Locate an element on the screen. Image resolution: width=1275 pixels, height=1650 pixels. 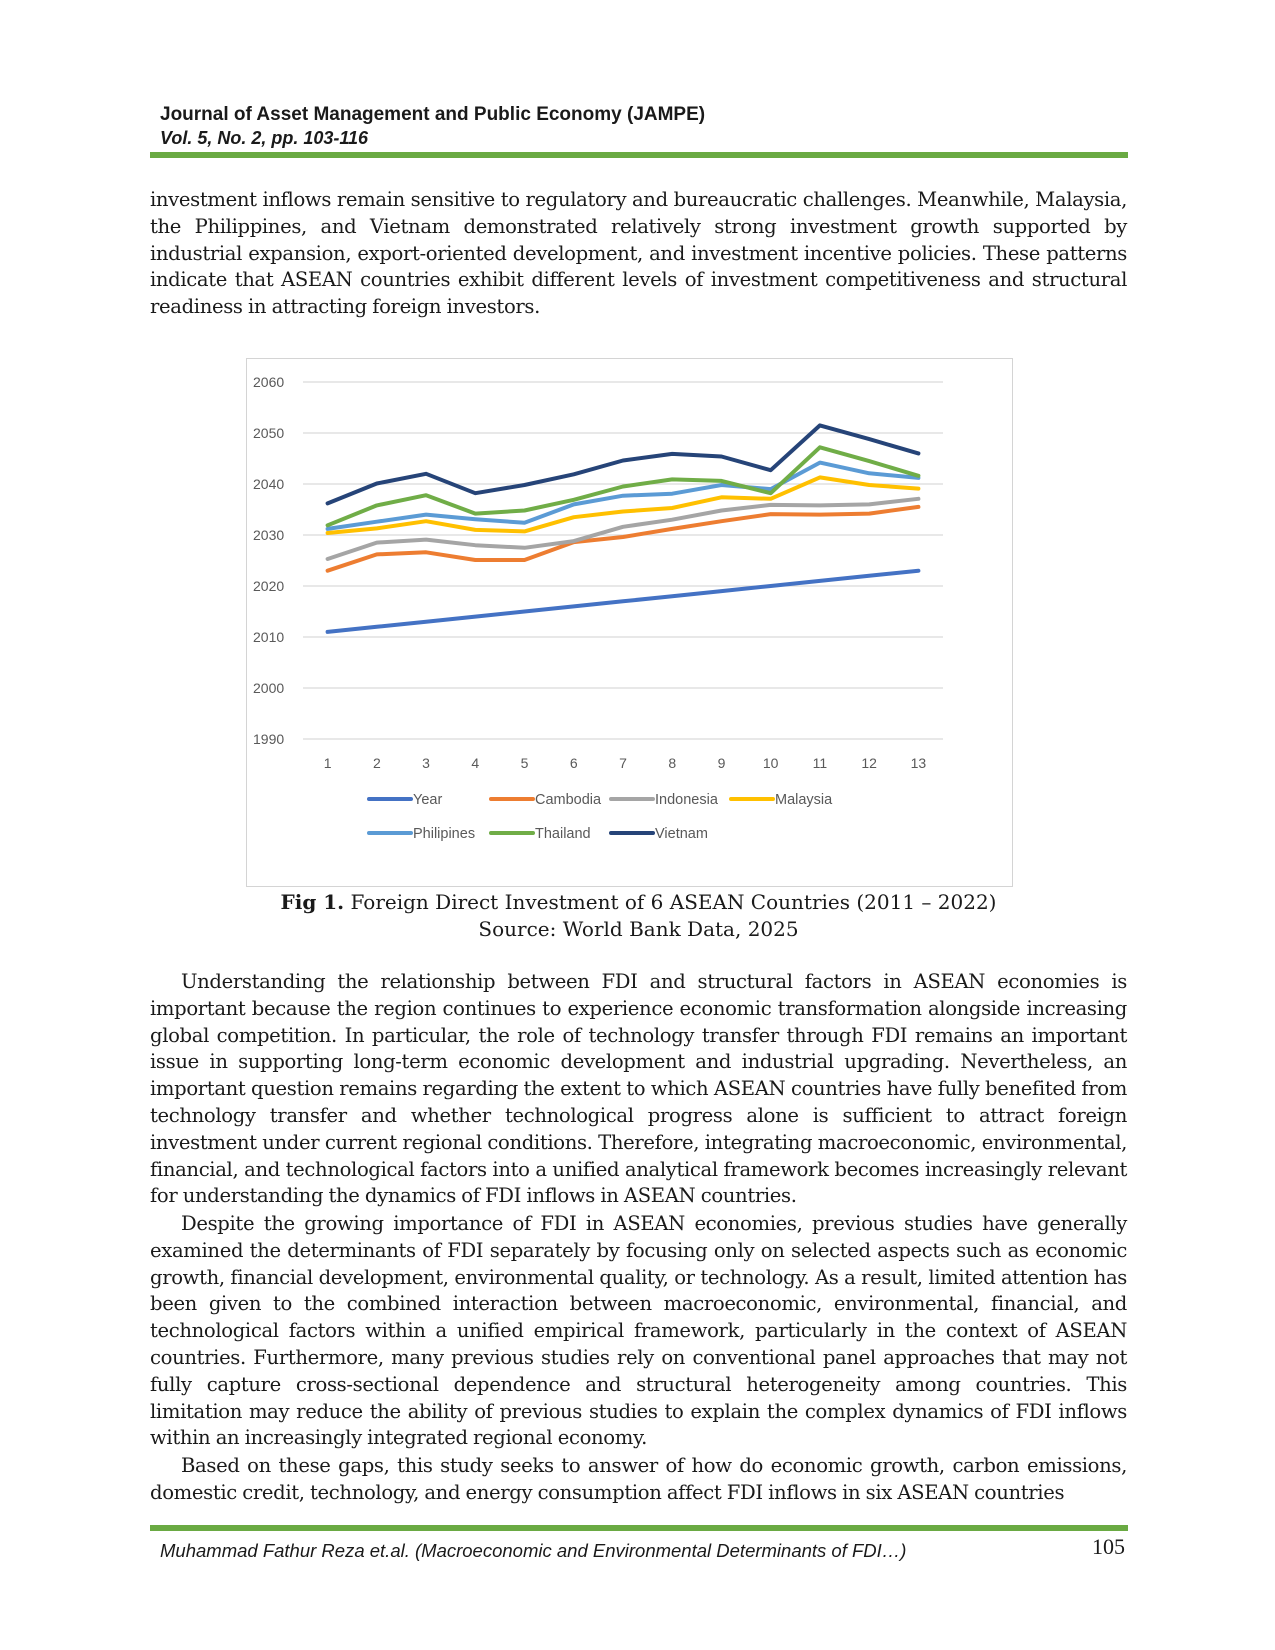
series-line-philipines is located at coordinates (623, 495).